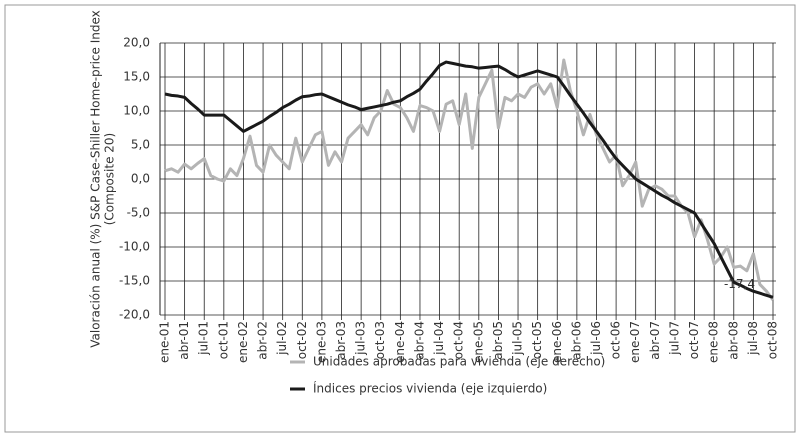 Image resolution: width=801 pixels, height=433 pixels. I want to click on x-tick-label: oct-06, so click(616, 340).